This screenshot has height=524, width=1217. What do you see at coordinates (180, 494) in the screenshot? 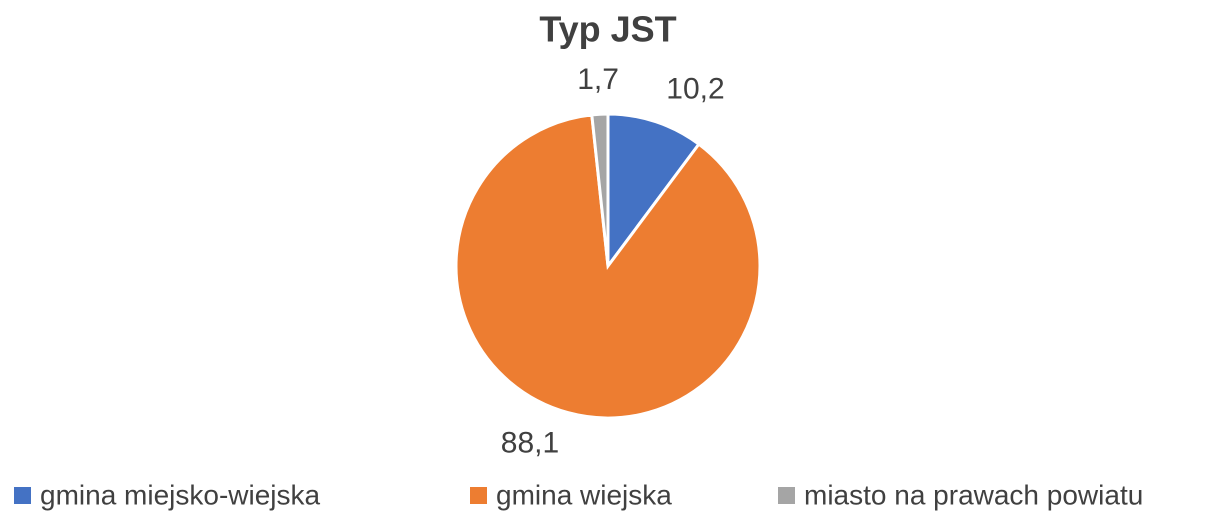
I see `legend-label: gmina miejsko-wiejska` at bounding box center [180, 494].